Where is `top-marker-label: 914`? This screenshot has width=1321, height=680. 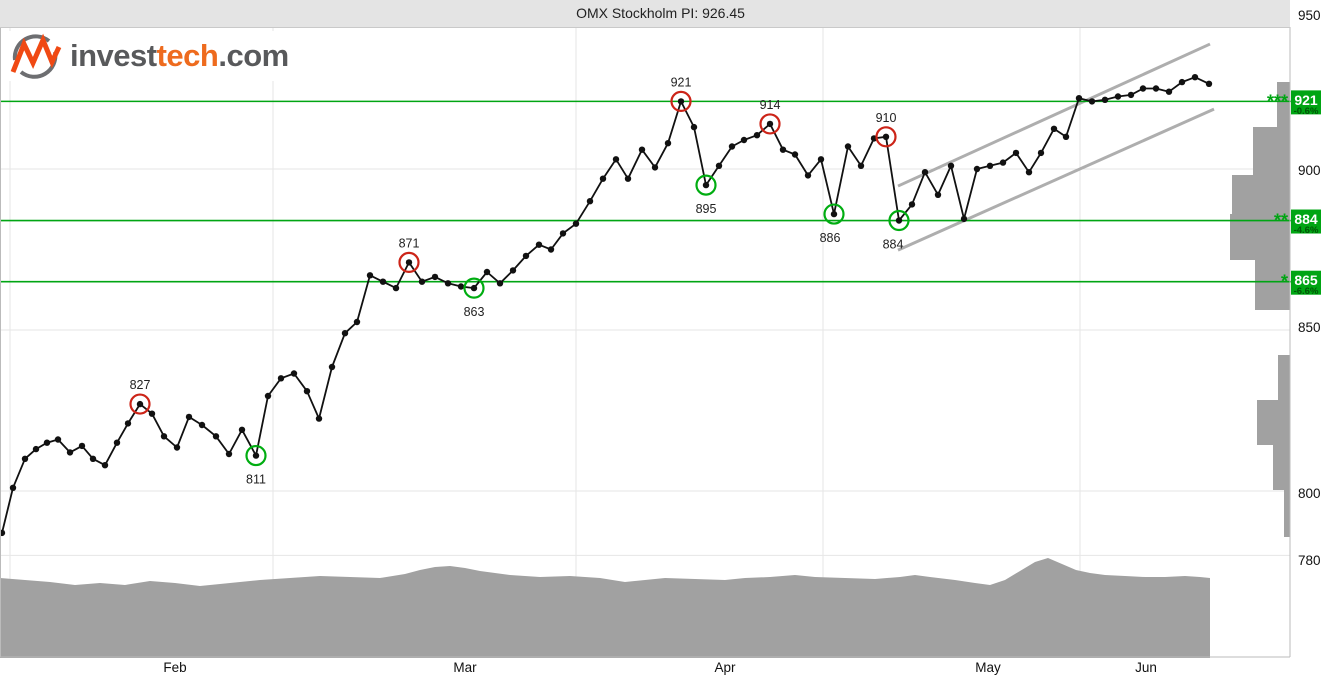
top-marker-label: 914 is located at coordinates (770, 105).